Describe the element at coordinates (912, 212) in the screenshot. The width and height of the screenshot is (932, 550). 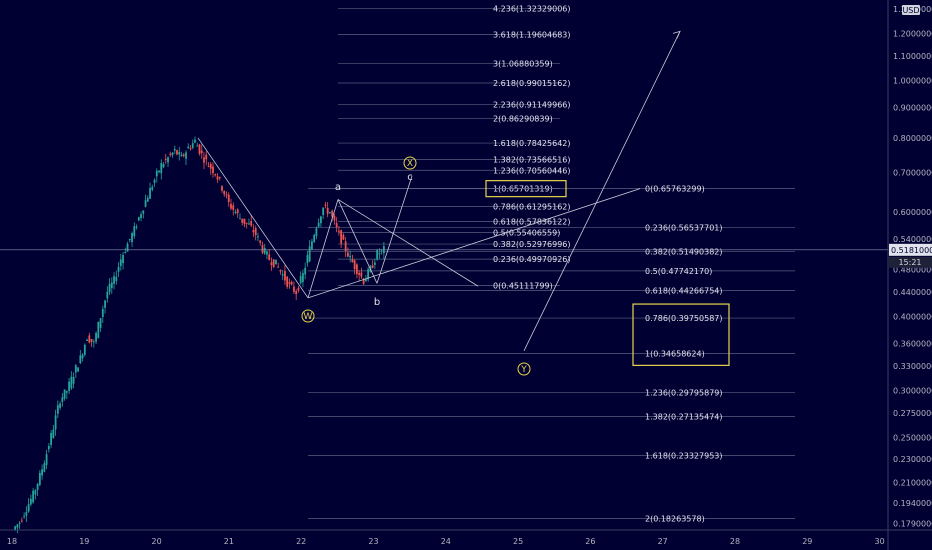
I see `y-tick-label: 0.60000000` at that location.